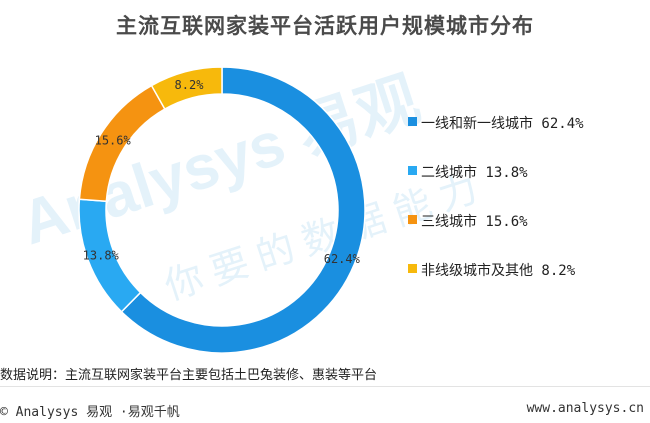 The width and height of the screenshot is (650, 423). Describe the element at coordinates (474, 222) in the screenshot. I see `legend-label: 三线城市 15.6%` at that location.